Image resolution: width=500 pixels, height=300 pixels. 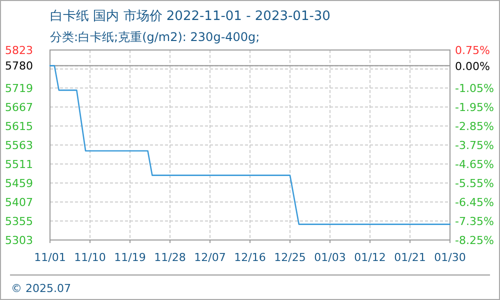 I want to click on y-tick-label: 5667, so click(x=19, y=107).